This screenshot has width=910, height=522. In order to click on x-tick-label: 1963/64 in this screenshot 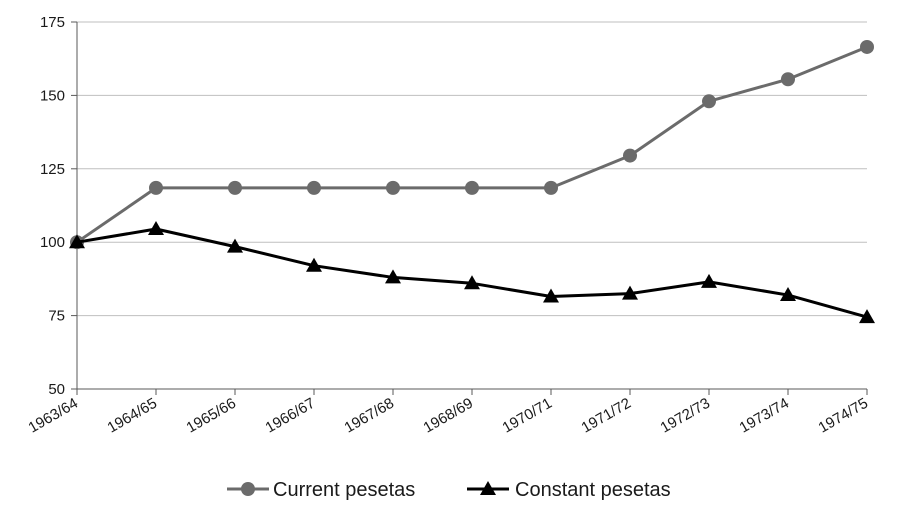, I will do `click(53, 416)`.